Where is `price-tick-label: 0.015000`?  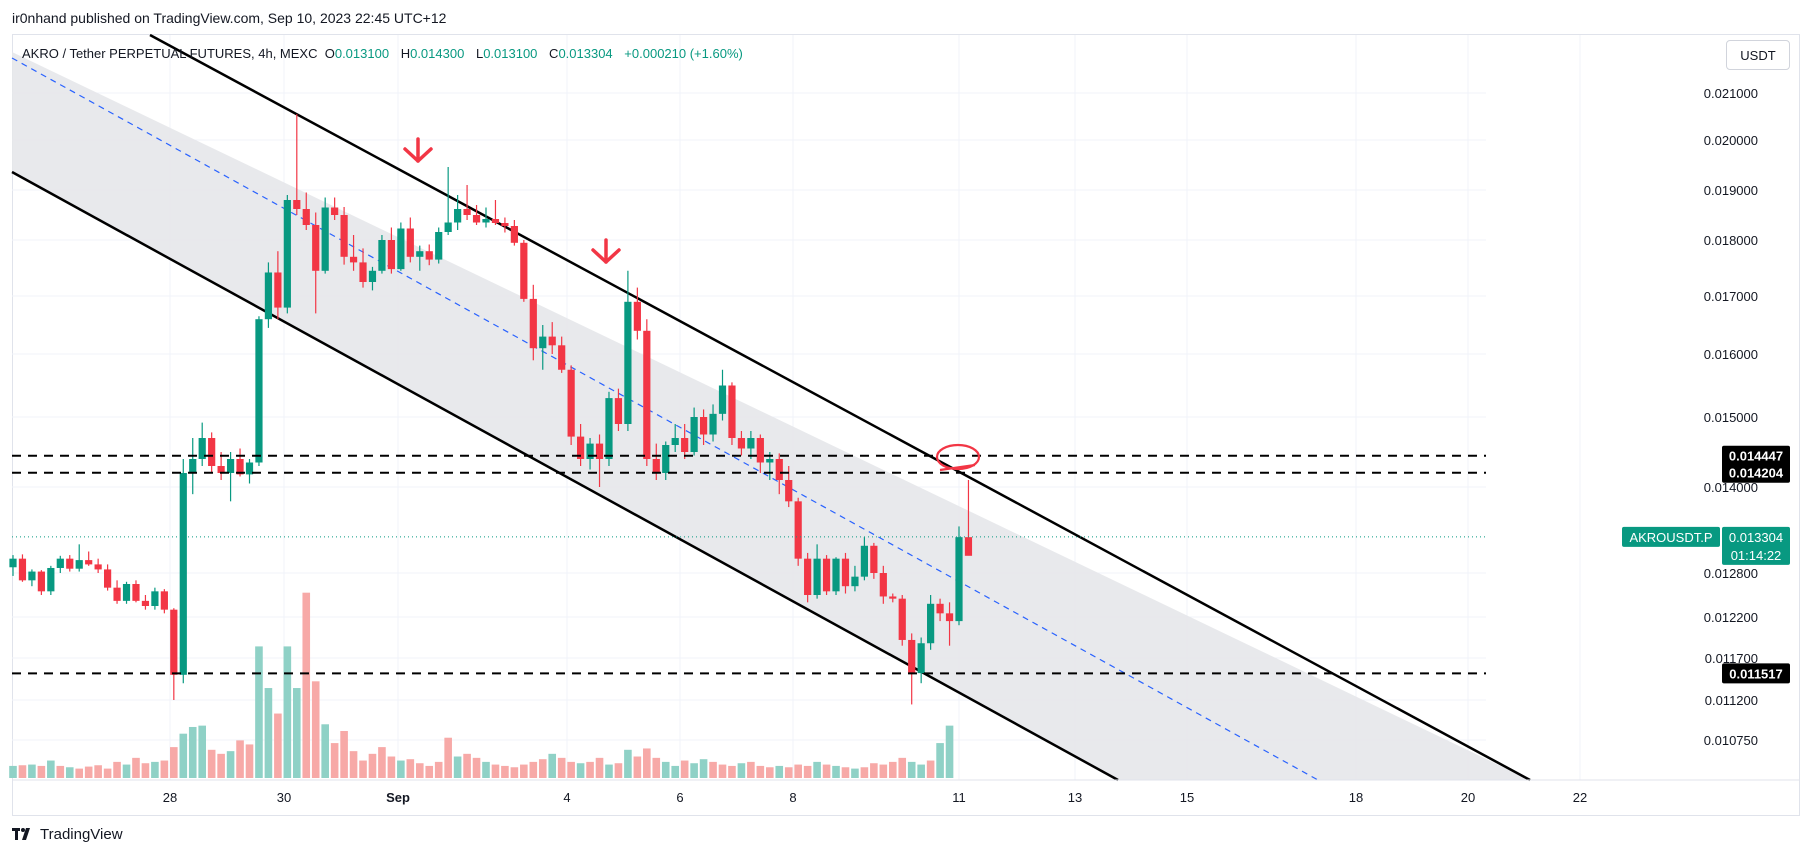 price-tick-label: 0.015000 is located at coordinates (1731, 417).